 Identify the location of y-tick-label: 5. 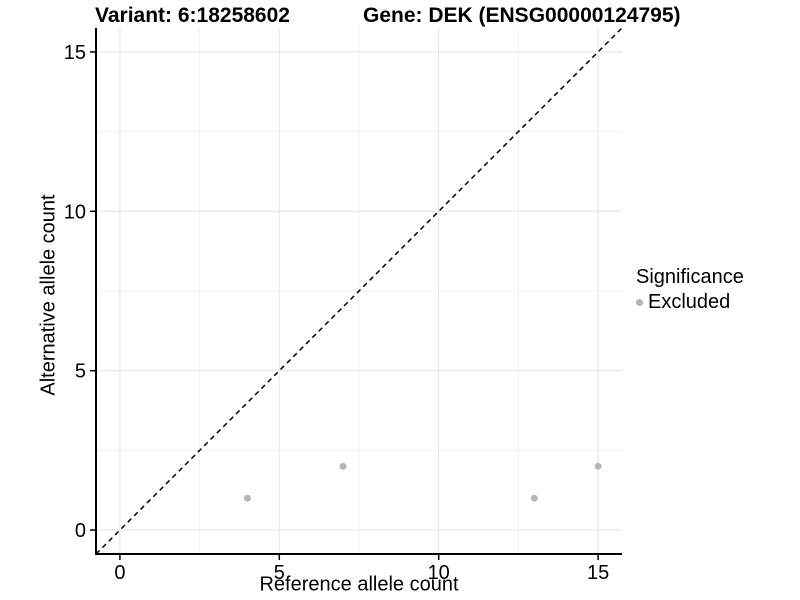
(80, 372).